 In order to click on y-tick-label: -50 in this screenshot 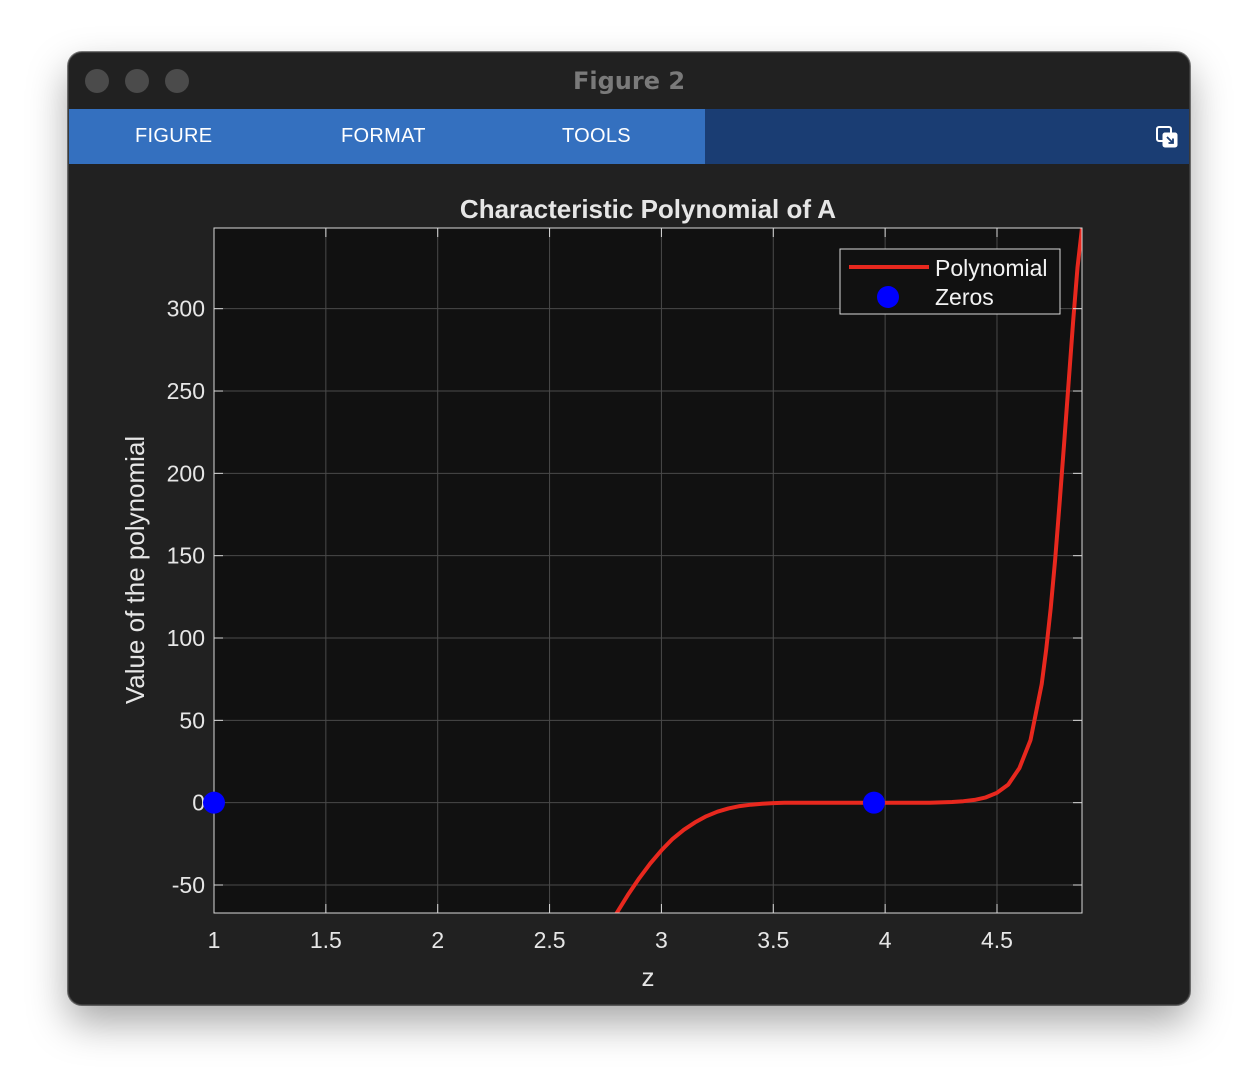, I will do `click(188, 885)`.